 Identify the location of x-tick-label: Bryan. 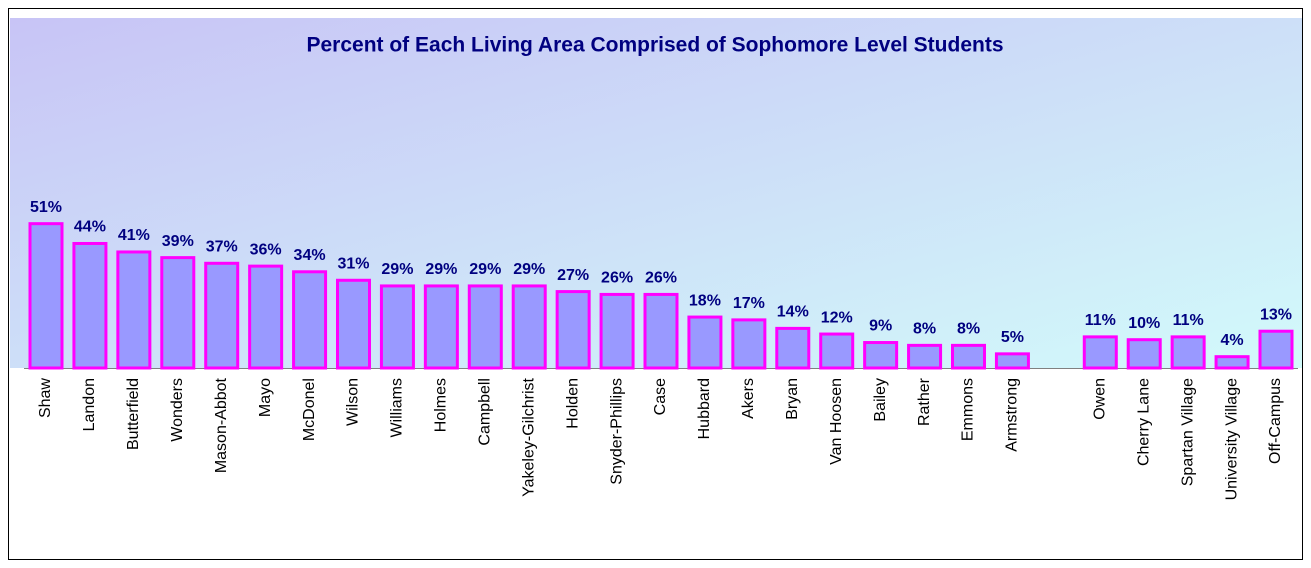
(792, 399).